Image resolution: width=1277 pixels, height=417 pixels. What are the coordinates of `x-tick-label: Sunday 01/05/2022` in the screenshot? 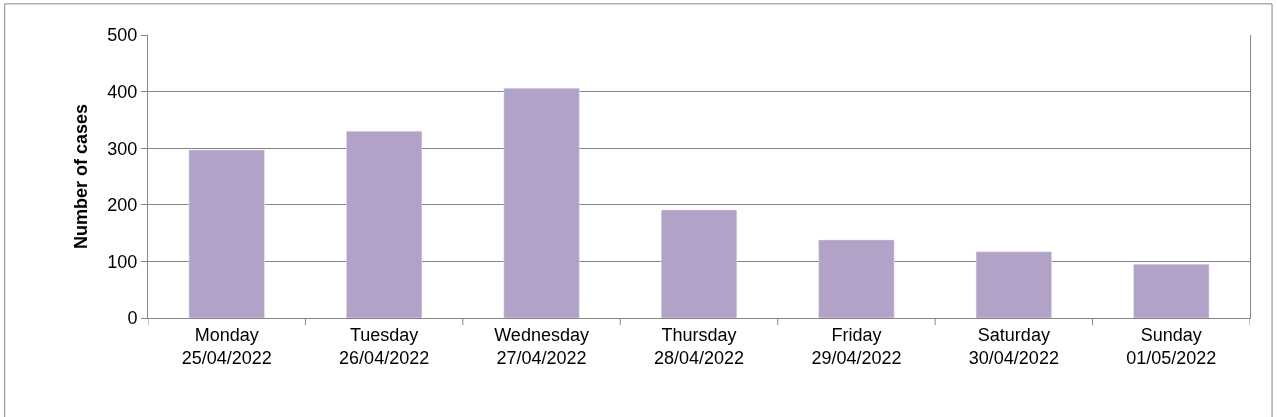 It's located at (1171, 346).